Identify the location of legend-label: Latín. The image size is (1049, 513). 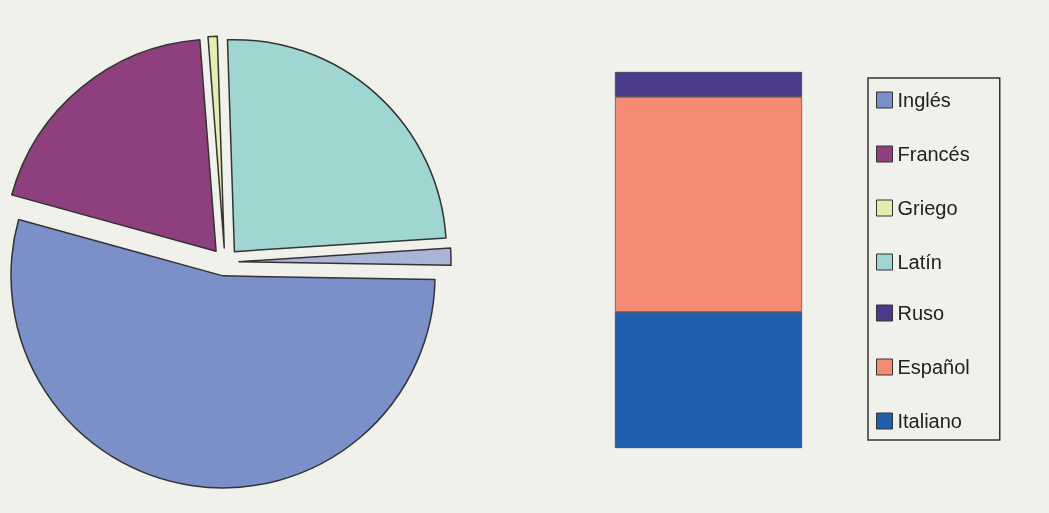
(919, 262).